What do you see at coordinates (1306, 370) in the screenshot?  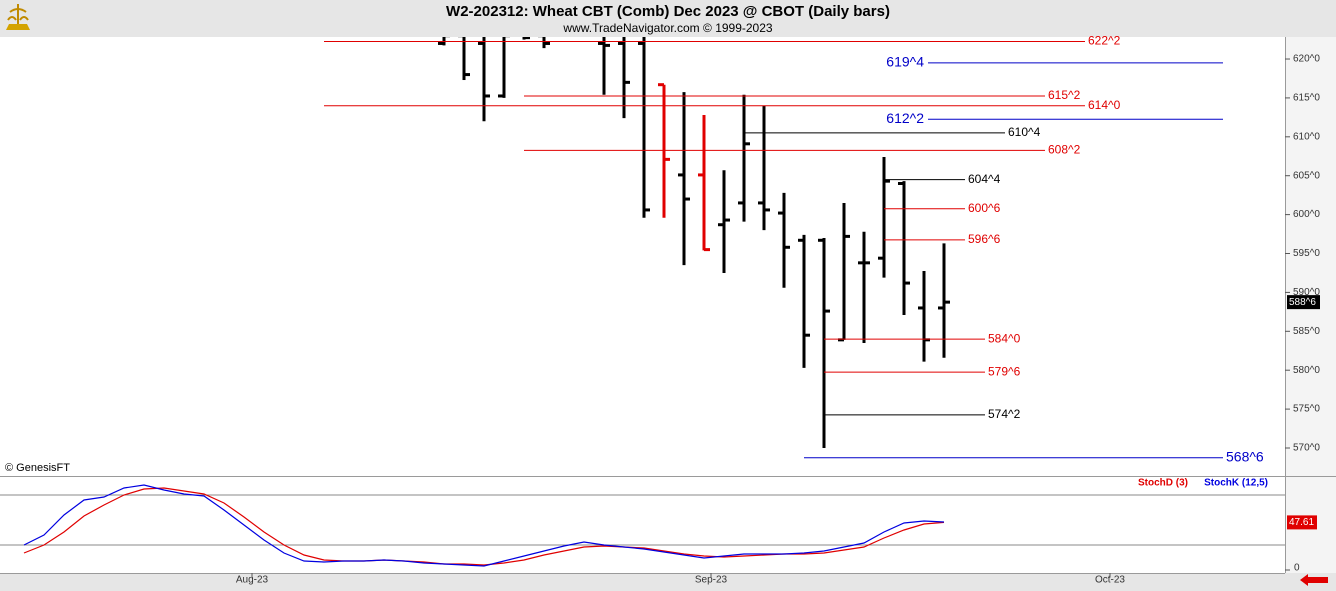 I see `y-tick-label: 580^0` at bounding box center [1306, 370].